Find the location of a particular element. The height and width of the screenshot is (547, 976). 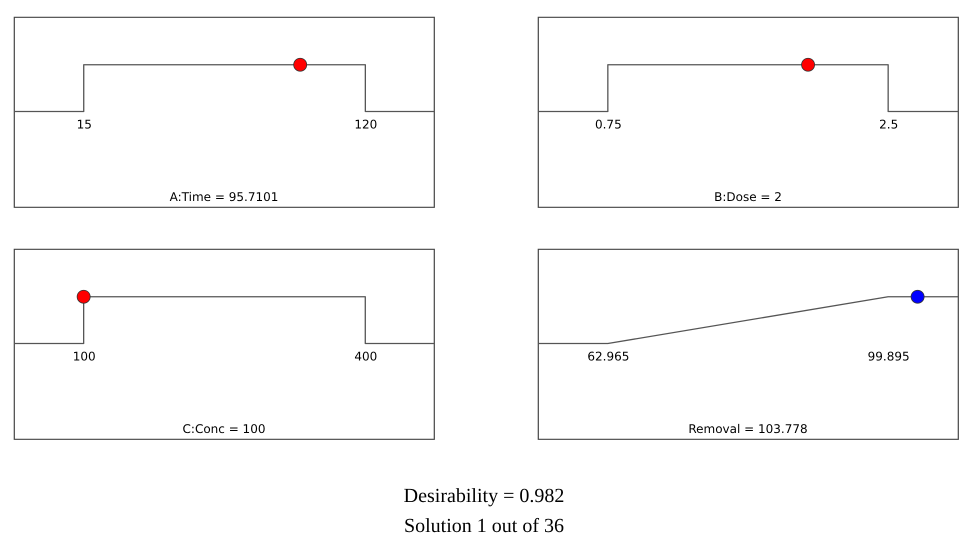

x-tick-label: 15 is located at coordinates (84, 125).